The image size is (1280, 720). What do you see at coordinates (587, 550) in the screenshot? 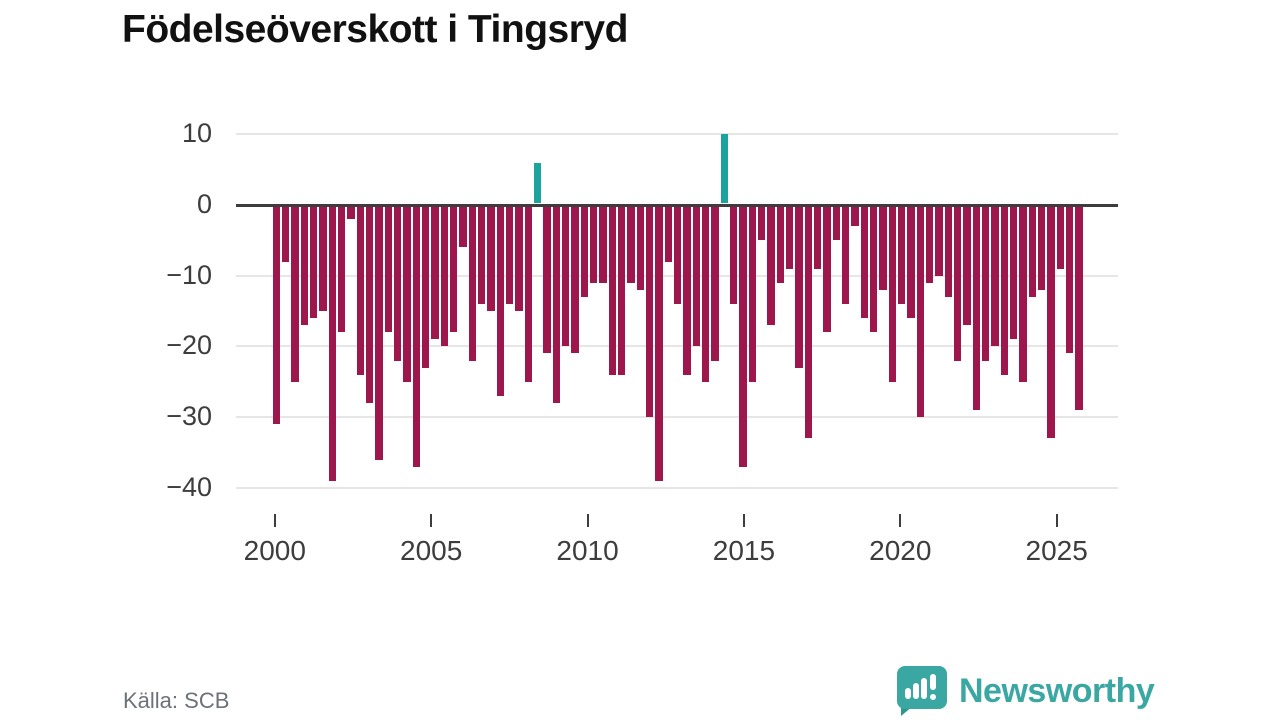
I see `x-axis-tick-label: 2010` at bounding box center [587, 550].